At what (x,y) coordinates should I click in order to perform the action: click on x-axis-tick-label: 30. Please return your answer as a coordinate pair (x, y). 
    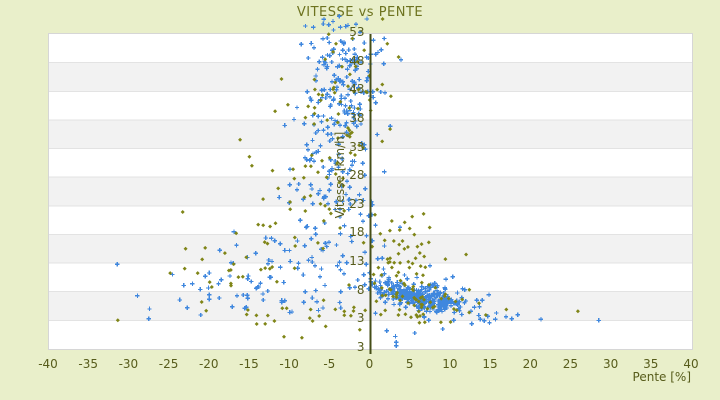
    Looking at the image, I should click on (610, 364).